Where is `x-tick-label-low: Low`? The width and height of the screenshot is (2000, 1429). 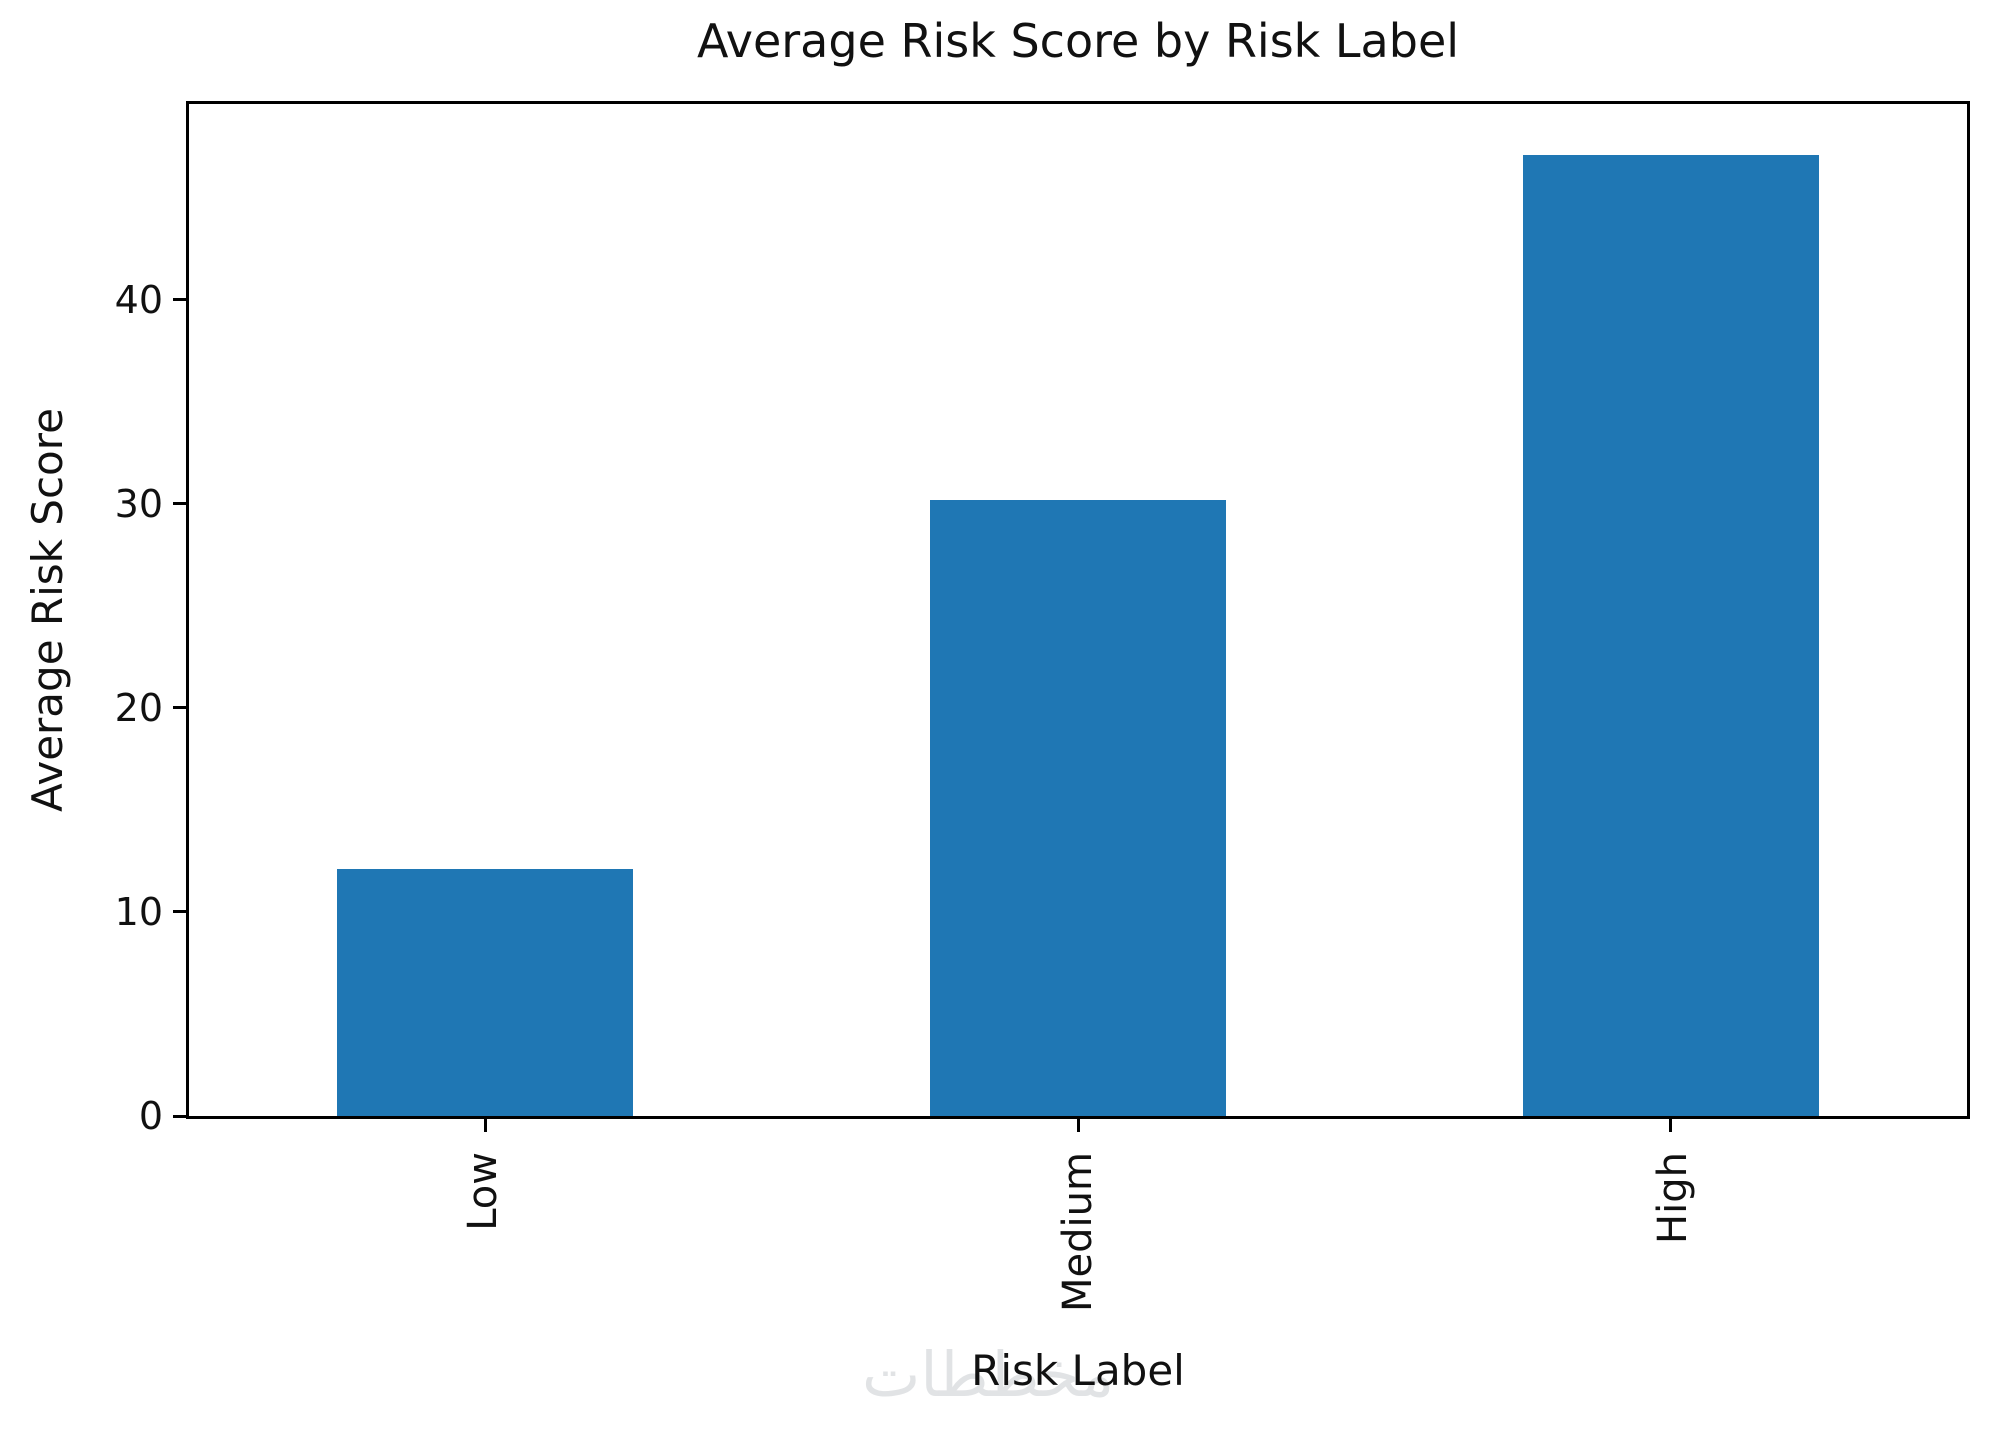
x-tick-label-low: Low is located at coordinates (483, 1191).